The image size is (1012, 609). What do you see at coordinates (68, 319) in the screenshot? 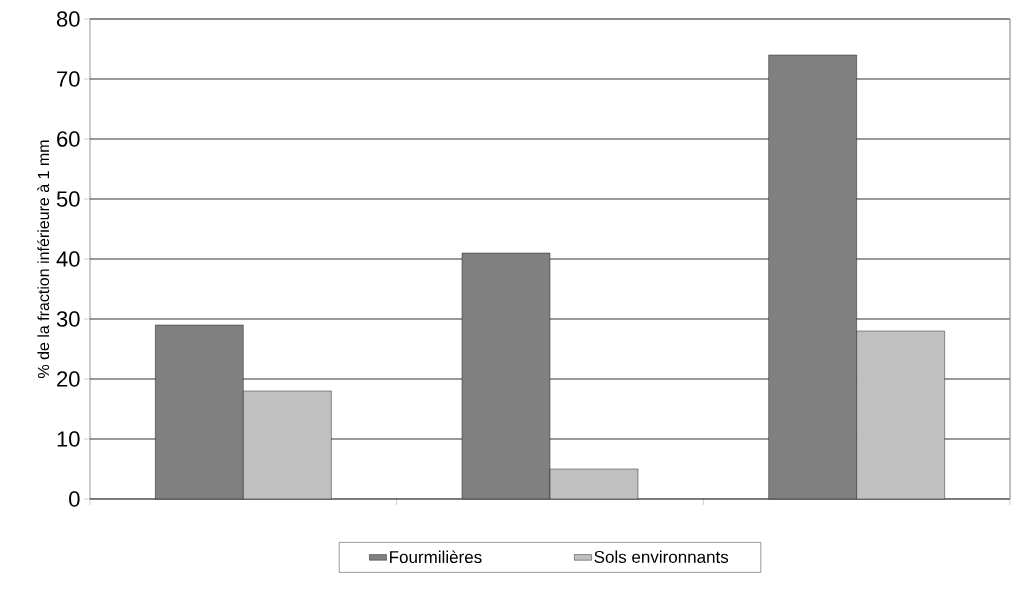
I see `y-tick-label: 30` at bounding box center [68, 319].